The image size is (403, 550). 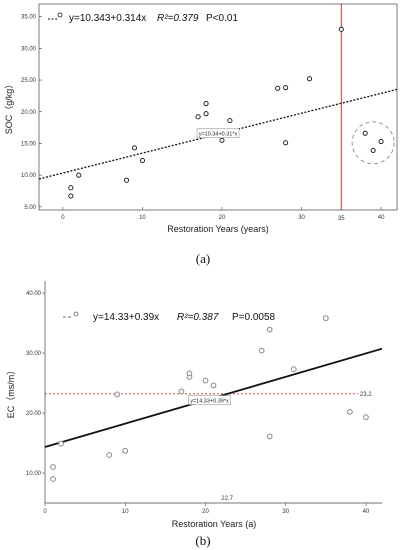 What do you see at coordinates (126, 317) in the screenshot?
I see `legend-equation: y=14.33+0.39x` at bounding box center [126, 317].